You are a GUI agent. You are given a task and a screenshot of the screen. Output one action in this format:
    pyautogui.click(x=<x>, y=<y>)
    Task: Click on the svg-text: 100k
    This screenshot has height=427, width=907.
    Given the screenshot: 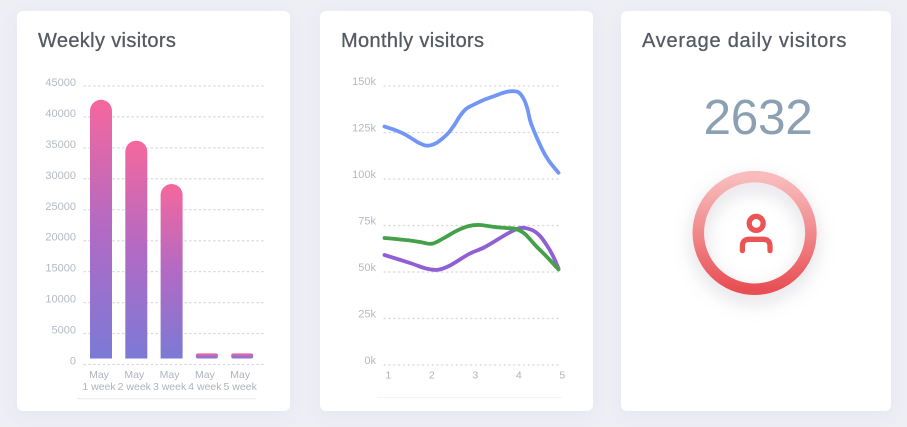 What is the action you would take?
    pyautogui.click(x=364, y=175)
    